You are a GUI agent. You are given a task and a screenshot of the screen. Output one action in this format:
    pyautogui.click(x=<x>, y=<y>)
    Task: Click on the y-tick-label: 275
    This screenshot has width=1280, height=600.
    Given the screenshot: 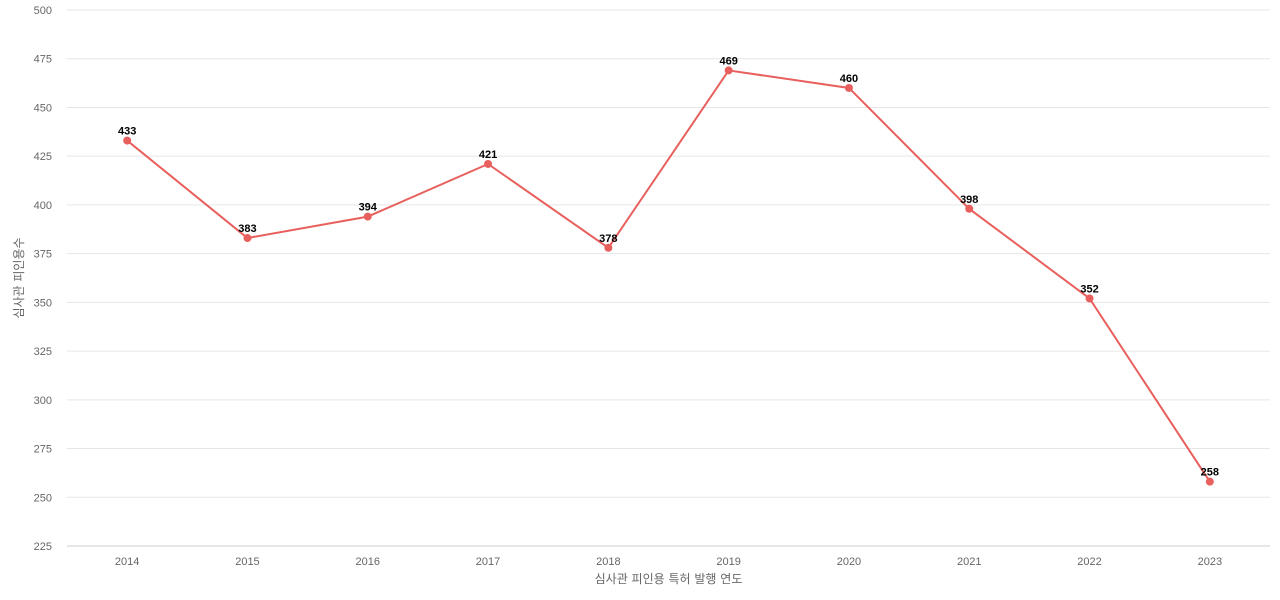 What is the action you would take?
    pyautogui.click(x=43, y=450)
    